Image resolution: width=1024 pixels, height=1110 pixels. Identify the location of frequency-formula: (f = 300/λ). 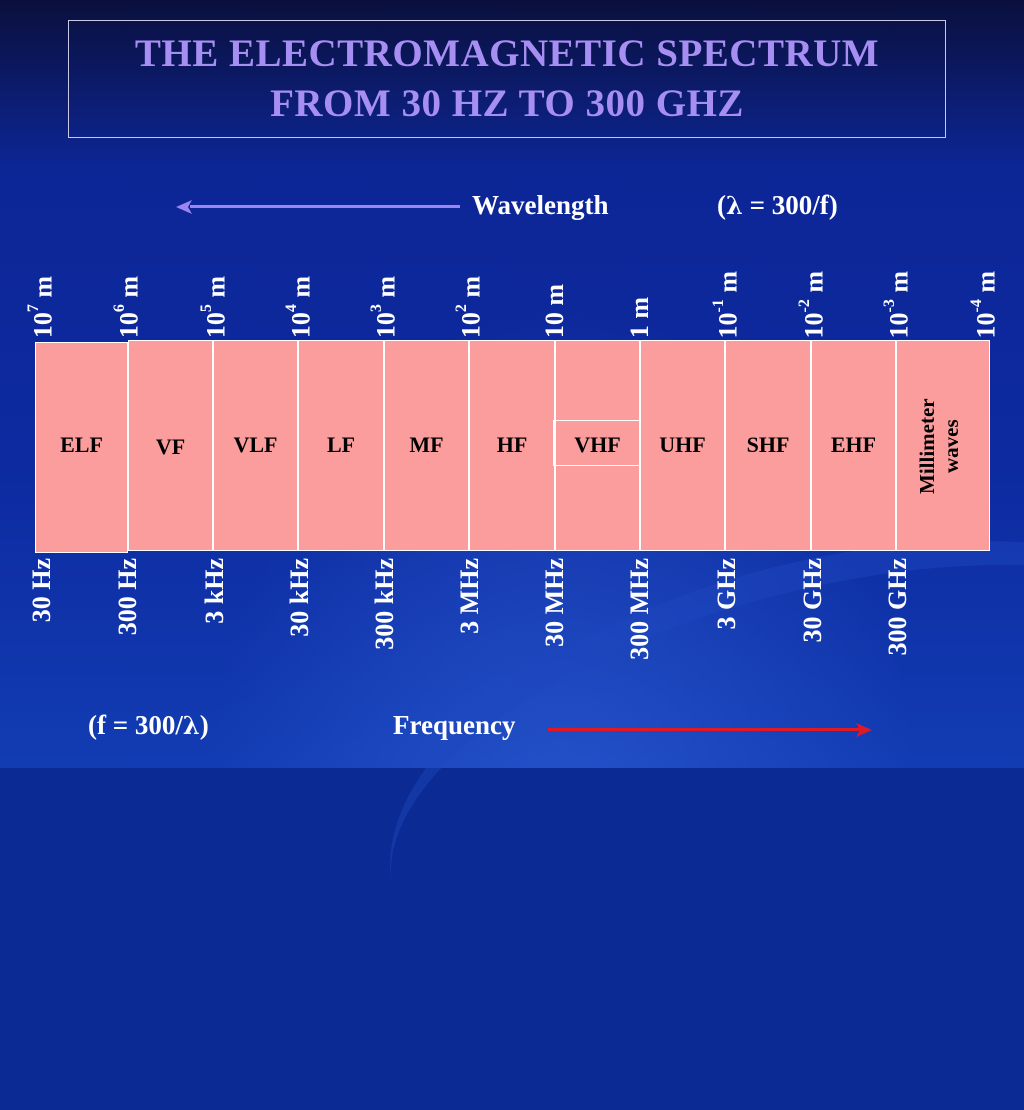
(148, 725).